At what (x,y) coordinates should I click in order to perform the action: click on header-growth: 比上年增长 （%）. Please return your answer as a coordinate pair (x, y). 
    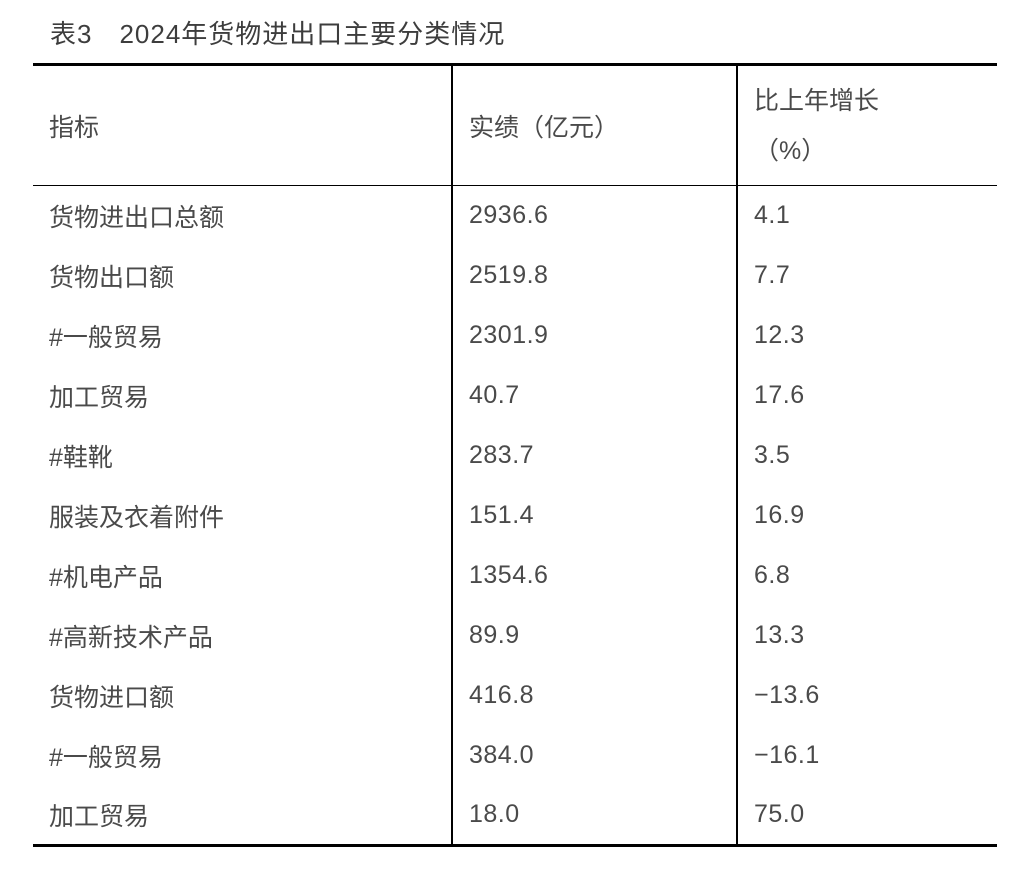
    Looking at the image, I should click on (867, 125).